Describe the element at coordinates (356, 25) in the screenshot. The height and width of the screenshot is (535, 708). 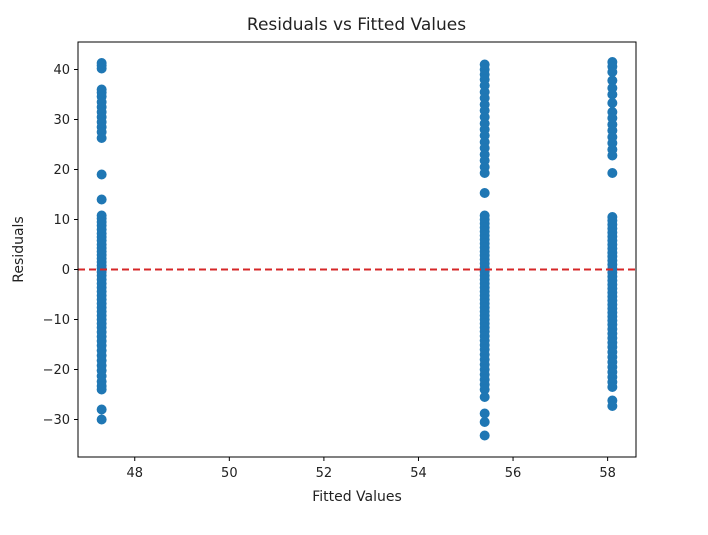
I see `chart-title: Residuals vs Fitted Values` at that location.